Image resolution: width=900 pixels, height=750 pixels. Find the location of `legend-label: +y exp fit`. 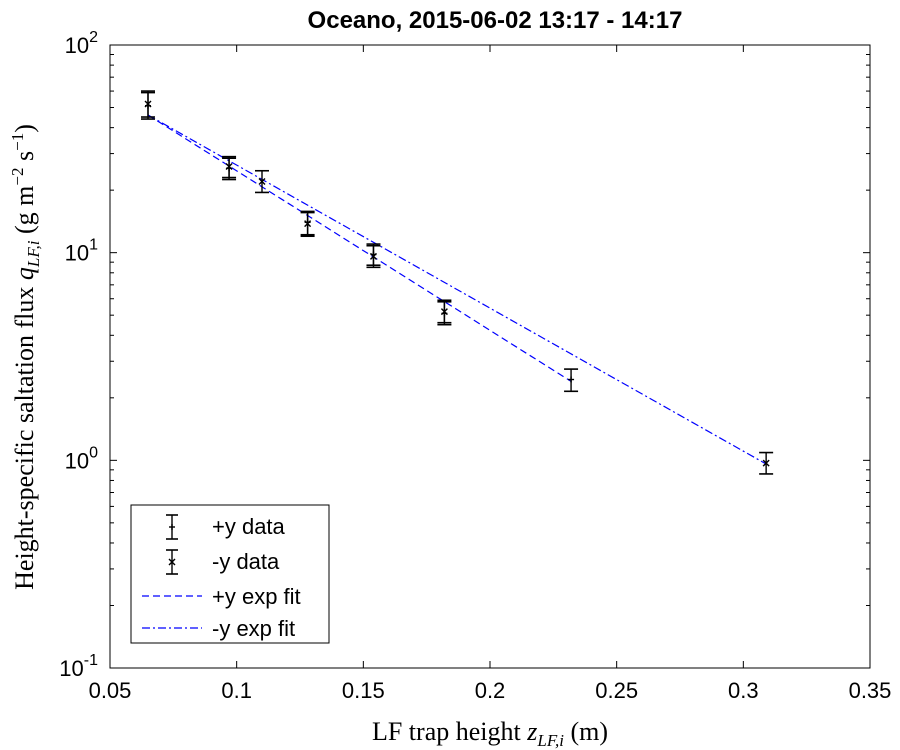

legend-label: +y exp fit is located at coordinates (256, 596).